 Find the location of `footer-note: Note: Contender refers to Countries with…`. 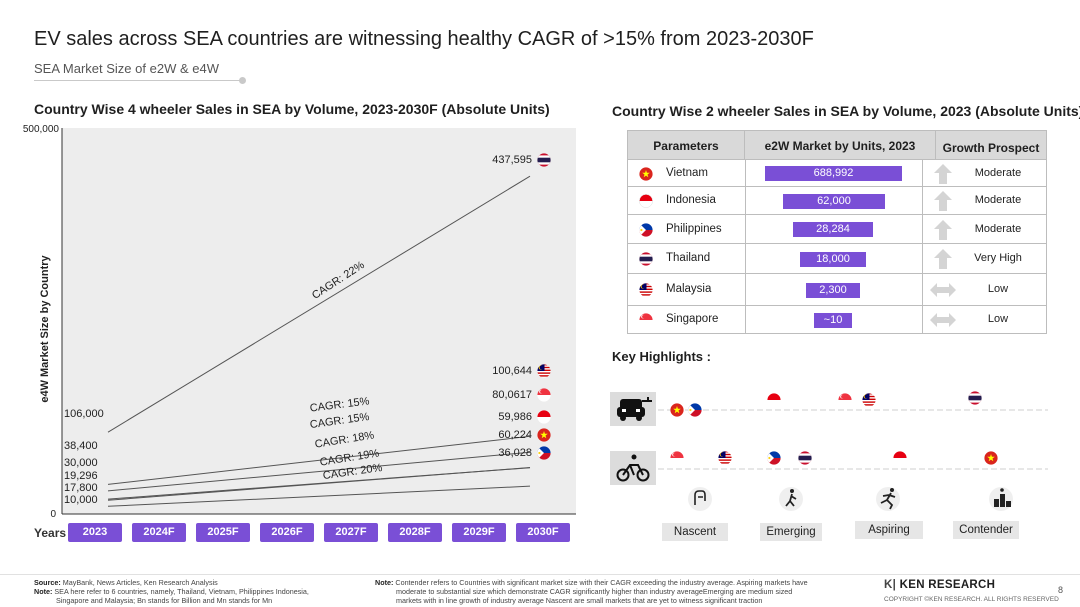

footer-note: Note: Contender refers to Countries with… is located at coordinates (615, 591).